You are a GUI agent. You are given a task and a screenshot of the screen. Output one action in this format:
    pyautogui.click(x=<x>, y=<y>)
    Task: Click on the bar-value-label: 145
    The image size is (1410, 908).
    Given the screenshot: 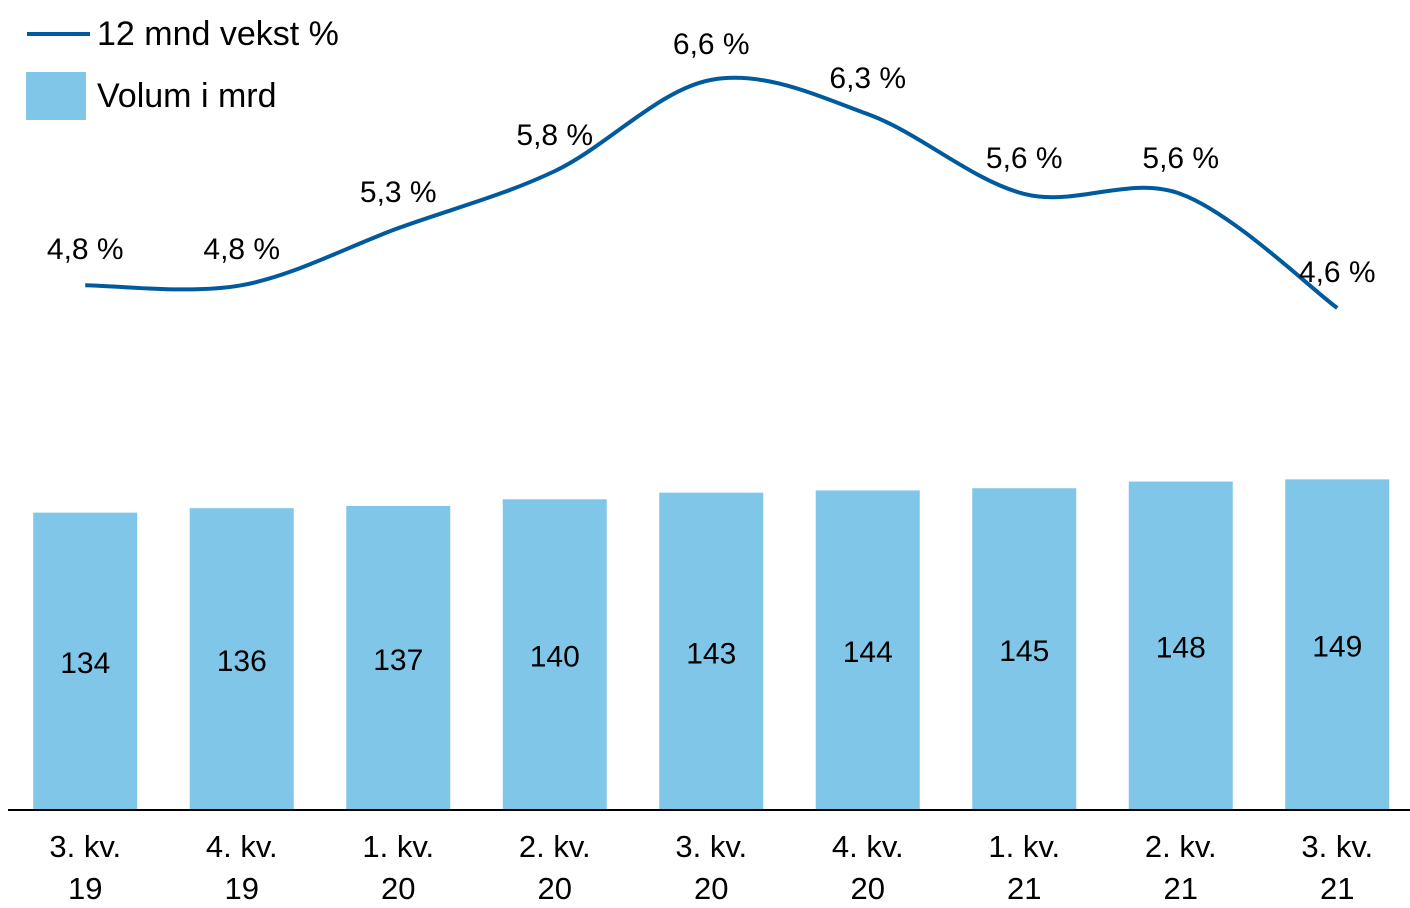 What is the action you would take?
    pyautogui.click(x=1024, y=651)
    